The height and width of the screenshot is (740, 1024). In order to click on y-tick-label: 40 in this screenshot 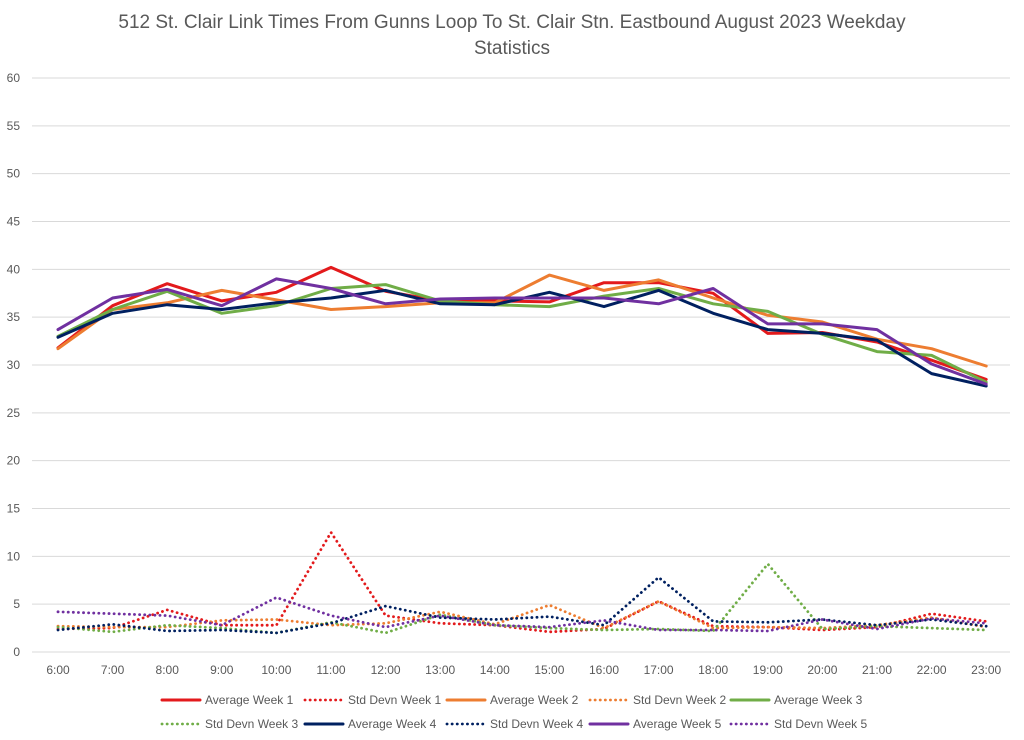, I will do `click(14, 269)`.